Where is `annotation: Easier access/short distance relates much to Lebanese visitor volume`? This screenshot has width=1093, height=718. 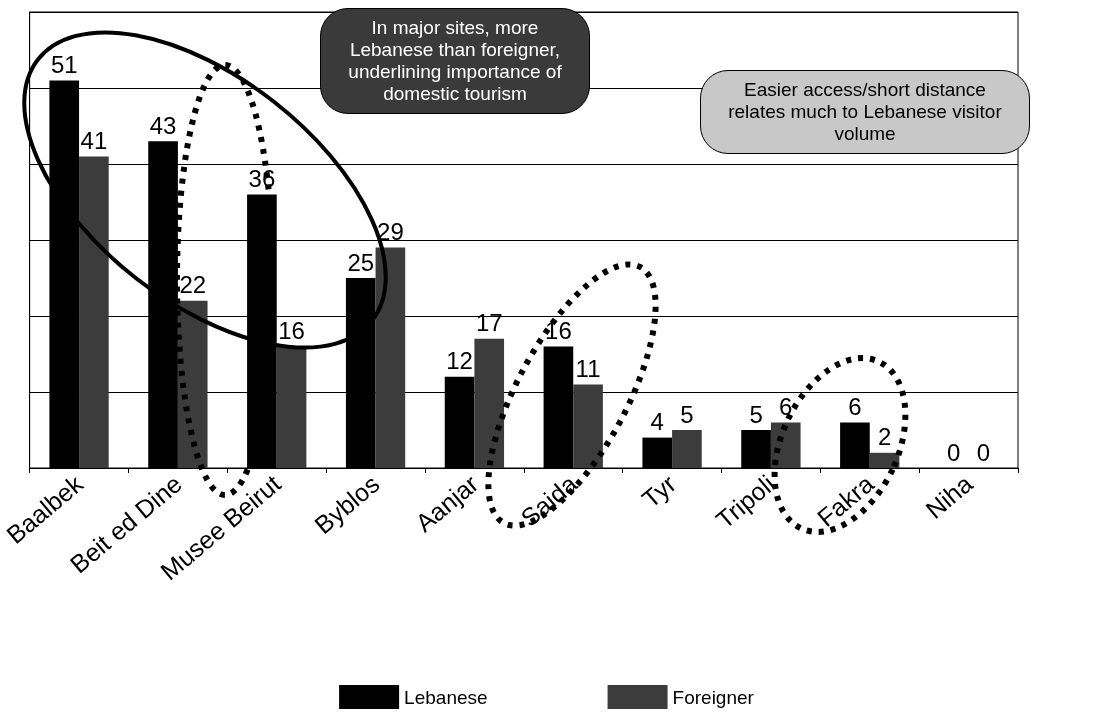
annotation: Easier access/short distance relates much to Lebanese visitor volume is located at coordinates (865, 112).